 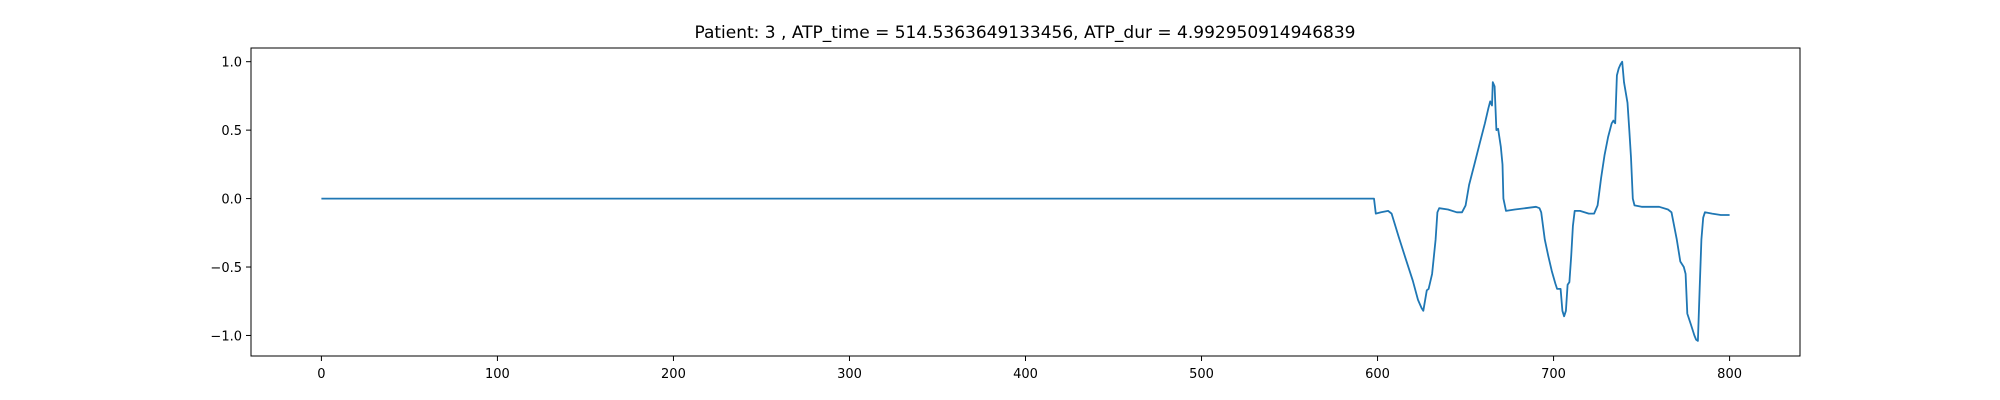 What do you see at coordinates (1201, 374) in the screenshot?
I see `x-tick-label: 500` at bounding box center [1201, 374].